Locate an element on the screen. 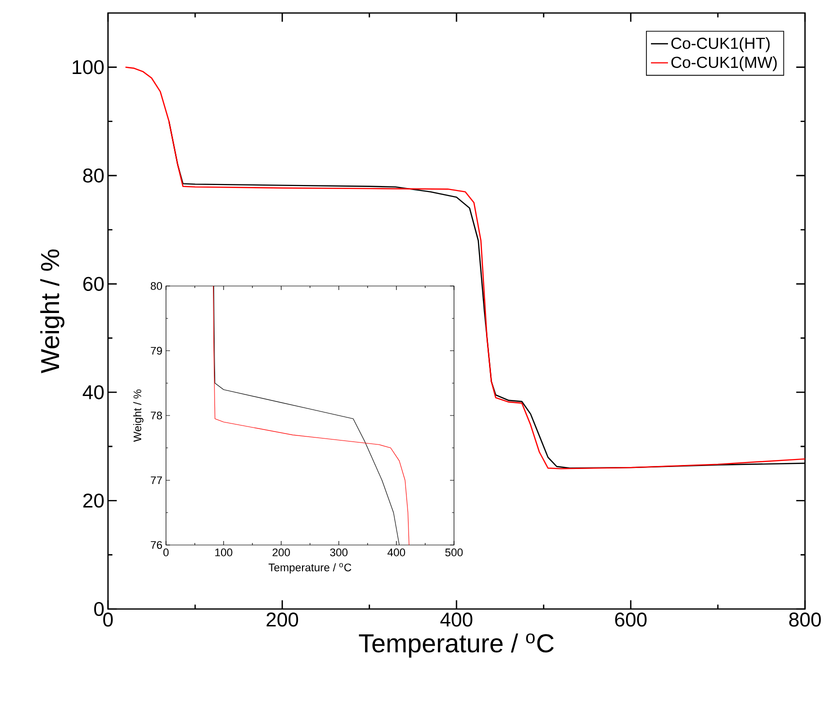  legend-label: Co-CUK1(MW) is located at coordinates (724, 64).